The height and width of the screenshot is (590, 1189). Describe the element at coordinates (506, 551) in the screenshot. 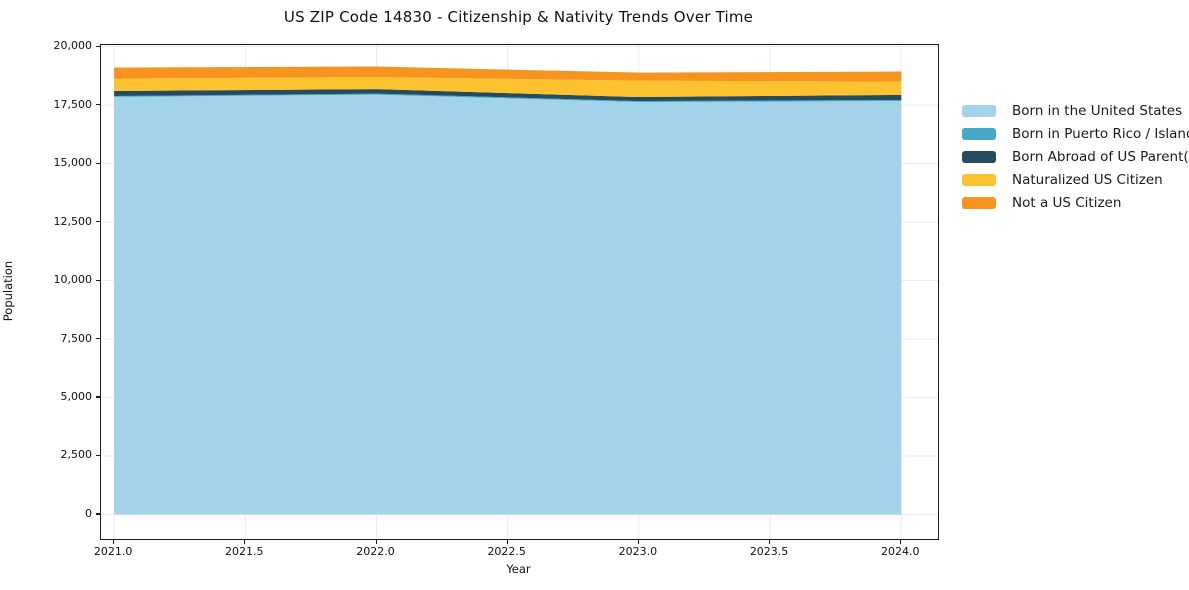

I see `x-tick-label: 2022.5` at that location.